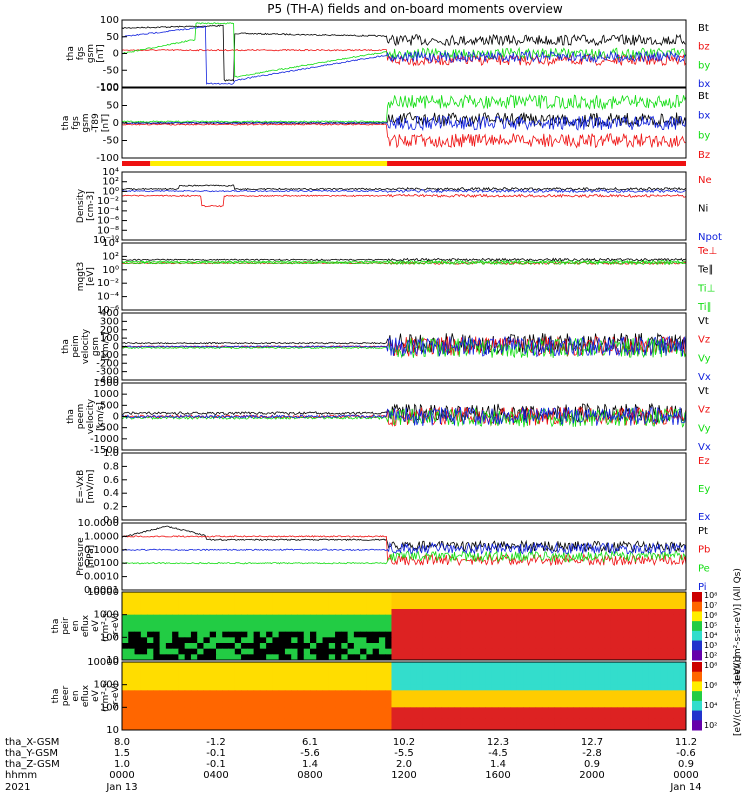 The image size is (750, 800). What do you see at coordinates (101, 416) in the screenshot?
I see `y-axis-label: [km/s]` at bounding box center [101, 416].